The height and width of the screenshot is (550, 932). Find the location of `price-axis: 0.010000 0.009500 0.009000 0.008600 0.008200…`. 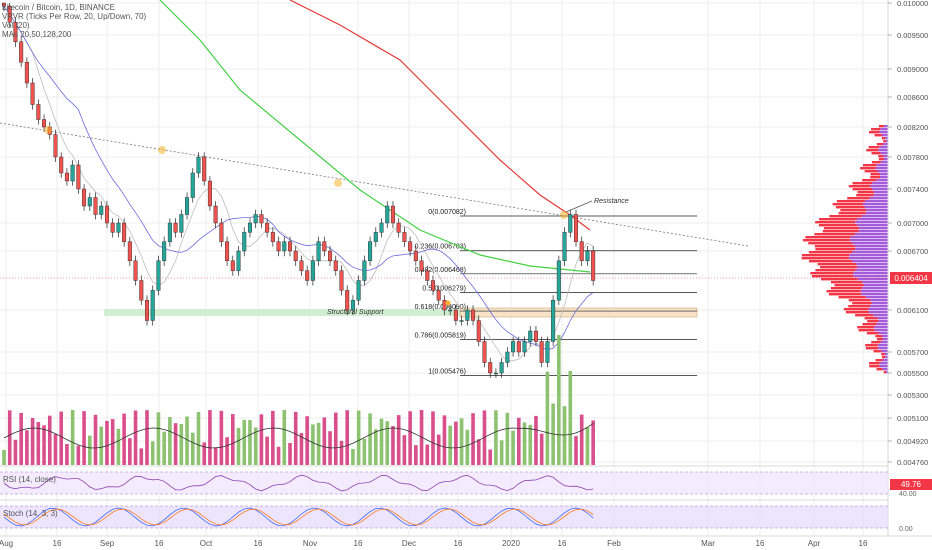

price-axis: 0.010000 0.009500 0.009000 0.008600 0.008200… is located at coordinates (908, 233).